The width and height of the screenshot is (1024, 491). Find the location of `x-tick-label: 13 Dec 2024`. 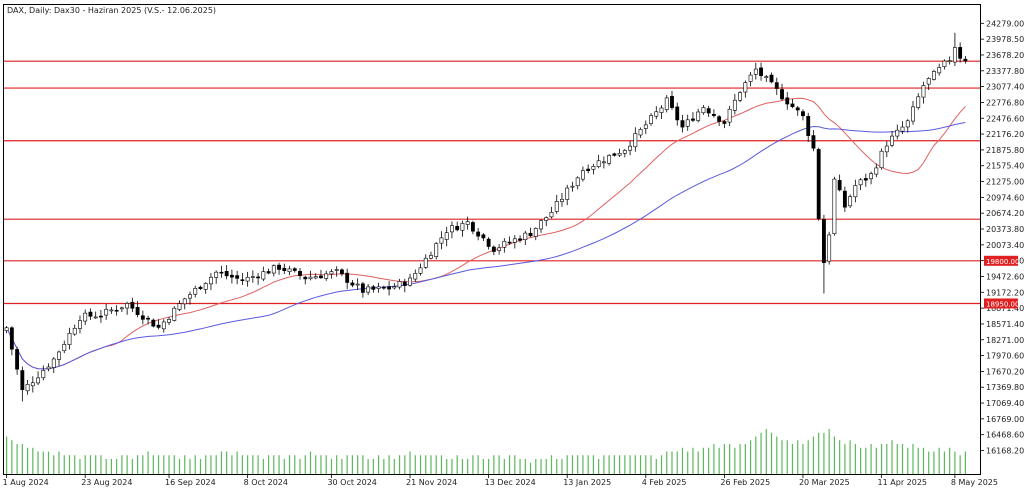

x-tick-label: 13 Dec 2024 is located at coordinates (510, 482).